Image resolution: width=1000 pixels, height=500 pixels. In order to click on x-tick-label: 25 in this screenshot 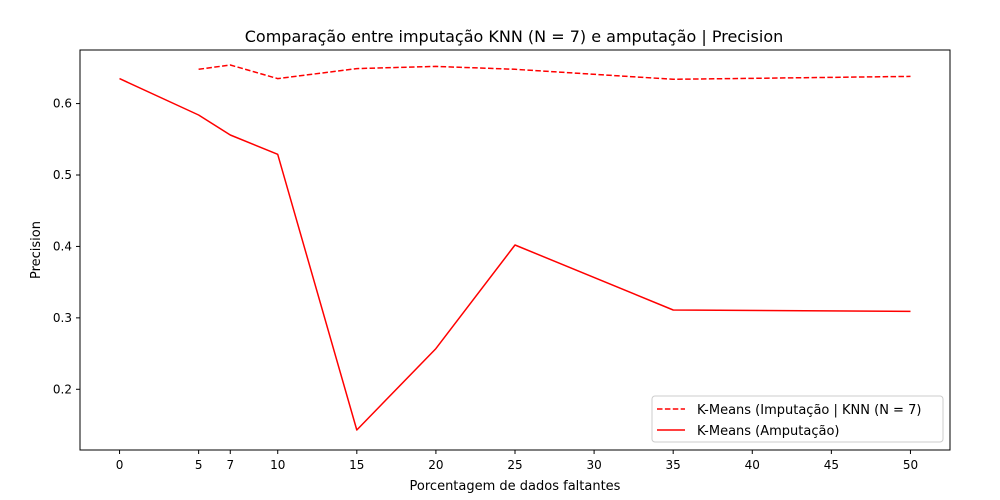, I will do `click(514, 465)`.